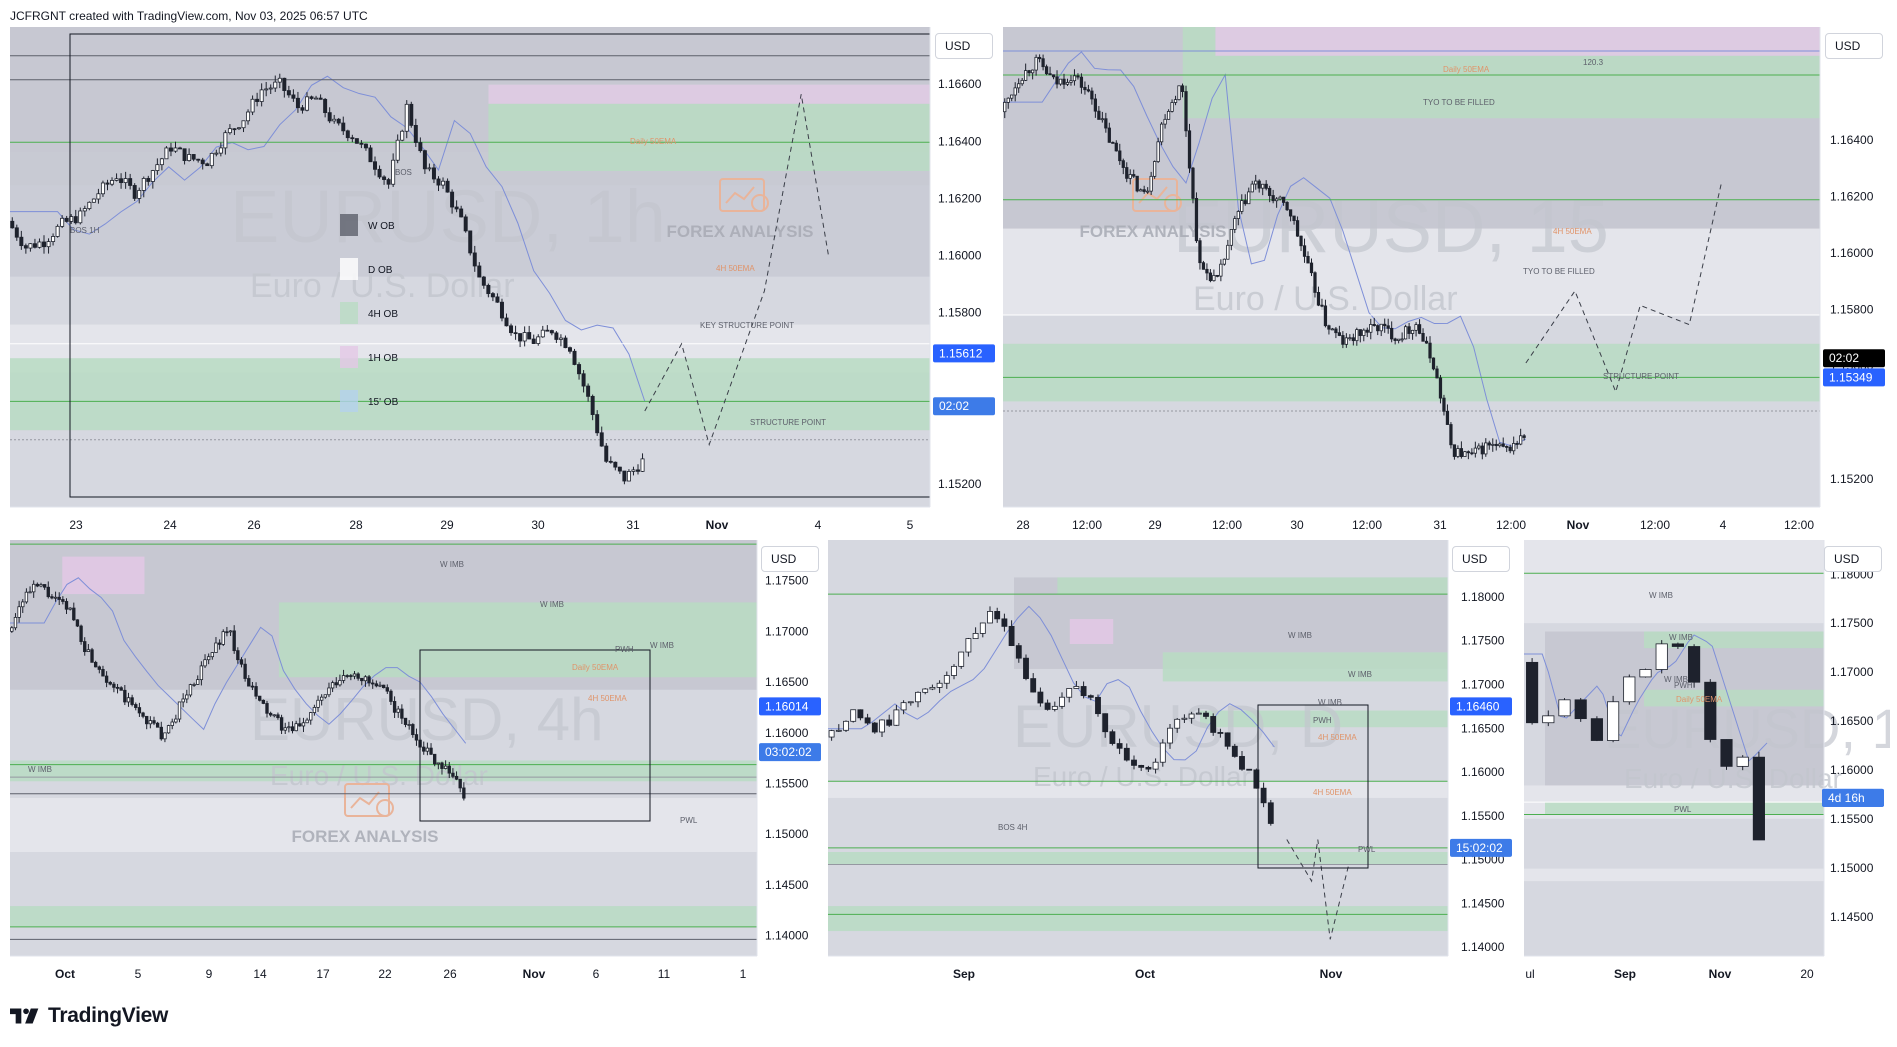 The image size is (1897, 1047). What do you see at coordinates (1153, 195) in the screenshot?
I see `brand-chart-icon` at bounding box center [1153, 195].